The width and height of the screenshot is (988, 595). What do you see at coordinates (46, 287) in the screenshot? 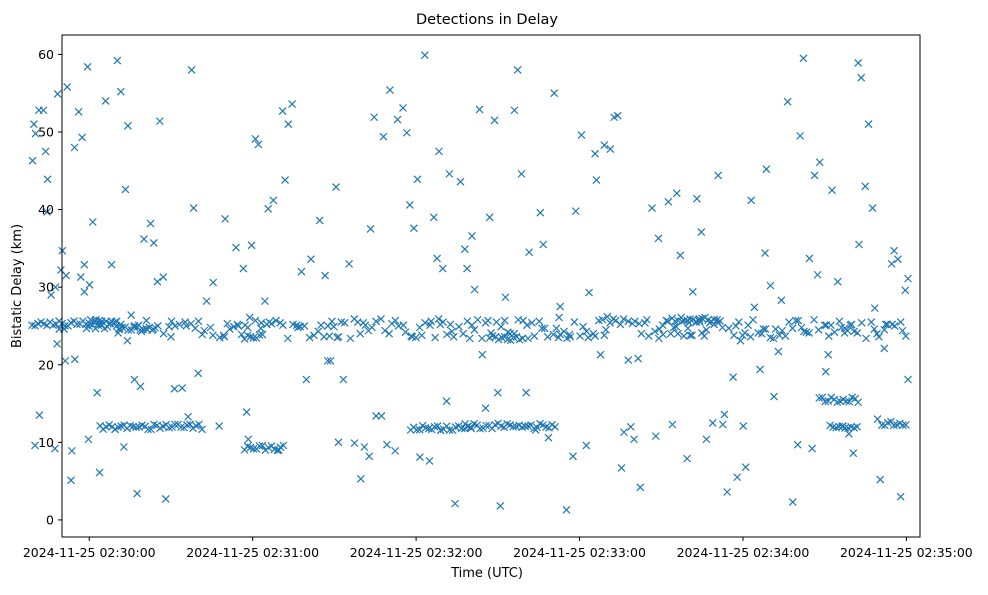
I see `y-tick-label: 30` at bounding box center [46, 287].